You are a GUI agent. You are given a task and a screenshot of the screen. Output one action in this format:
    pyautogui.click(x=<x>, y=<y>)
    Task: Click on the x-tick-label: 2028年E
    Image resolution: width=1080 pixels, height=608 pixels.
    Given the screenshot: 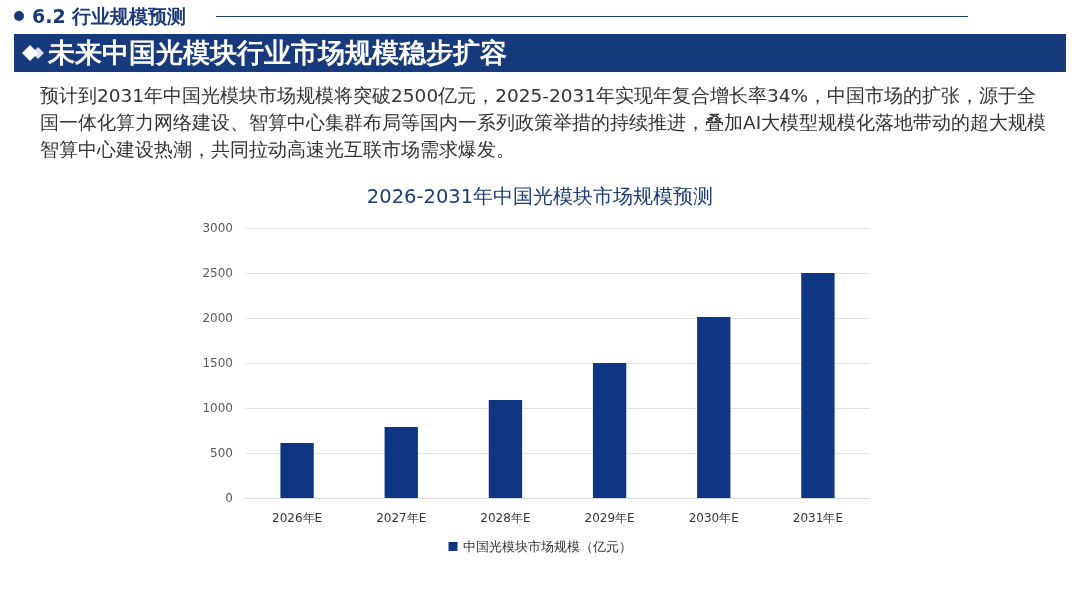 What is the action you would take?
    pyautogui.click(x=505, y=518)
    